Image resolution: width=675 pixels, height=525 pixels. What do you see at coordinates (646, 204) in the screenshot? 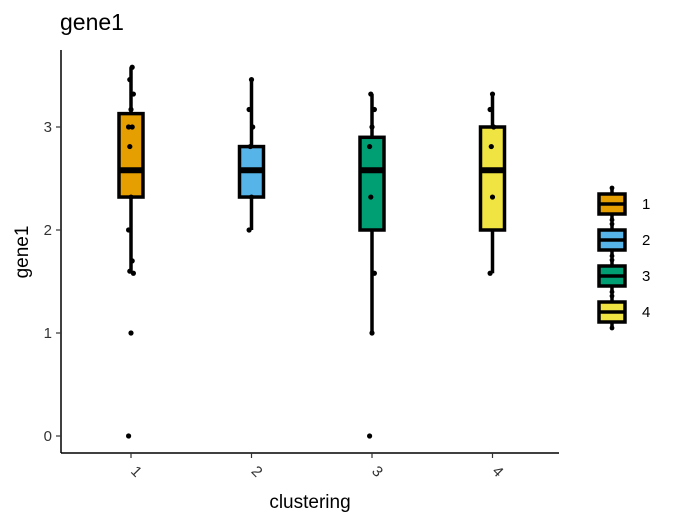
I see `legend-label: 1` at bounding box center [646, 204].